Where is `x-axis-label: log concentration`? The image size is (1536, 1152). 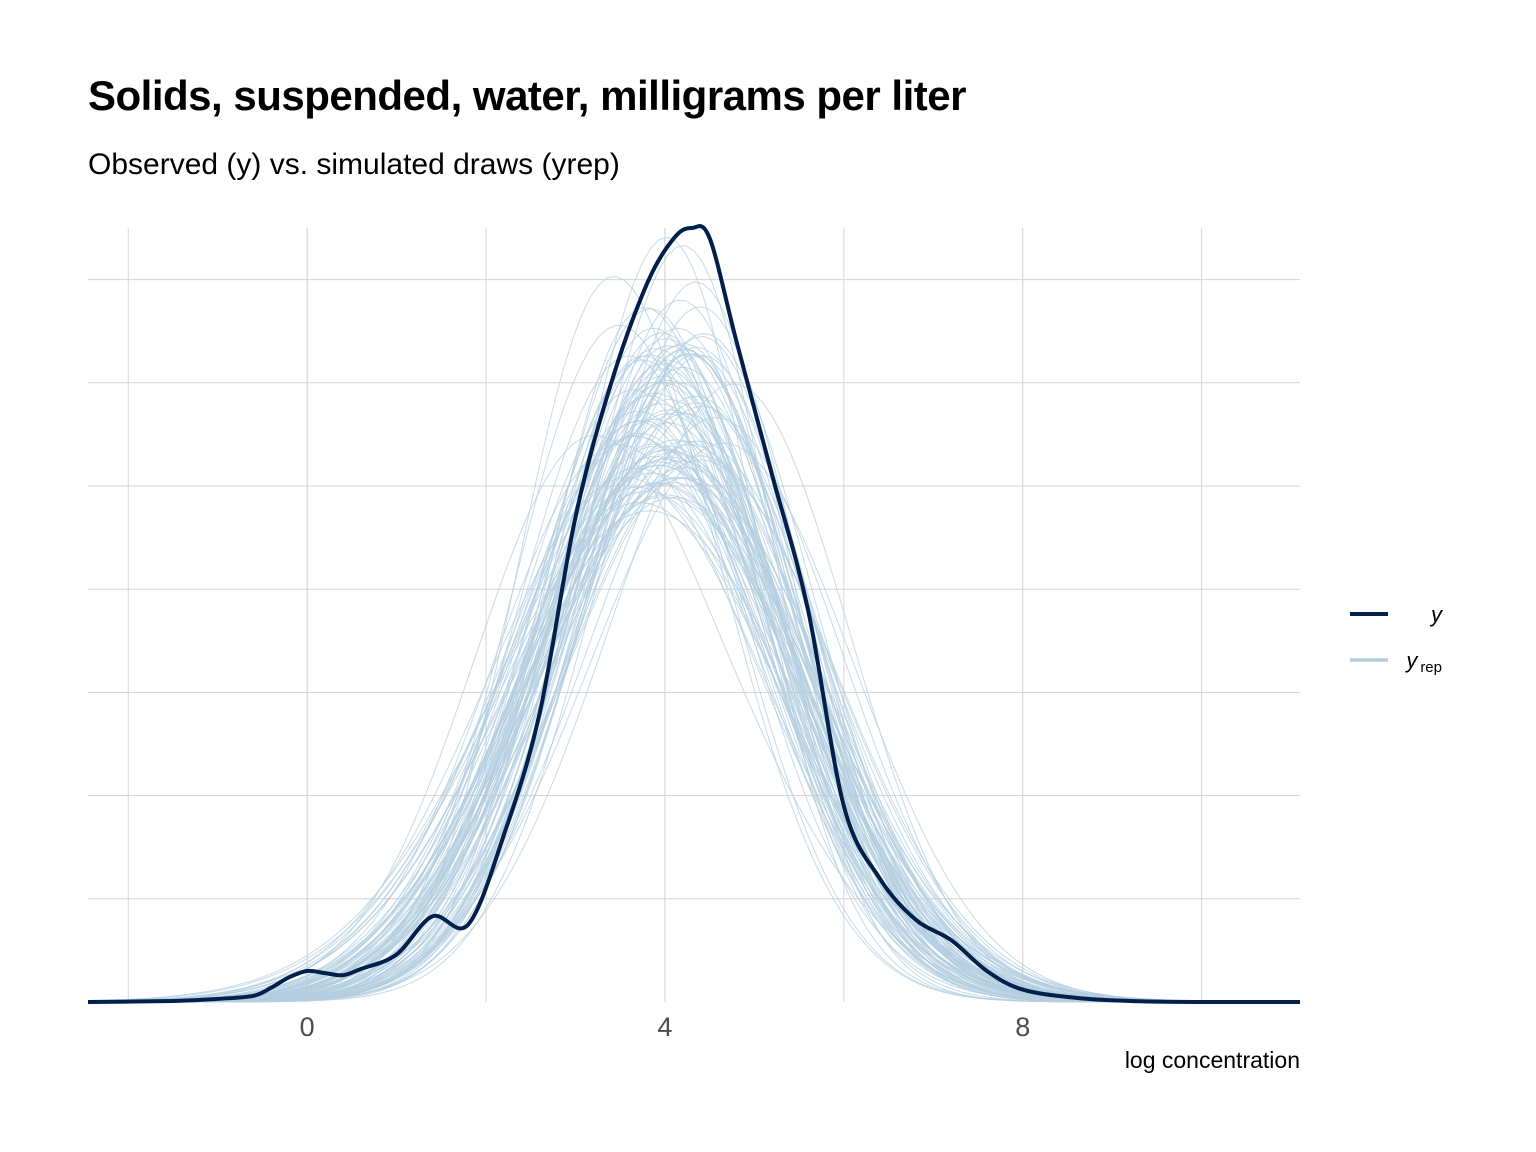 x-axis-label: log concentration is located at coordinates (1212, 1060).